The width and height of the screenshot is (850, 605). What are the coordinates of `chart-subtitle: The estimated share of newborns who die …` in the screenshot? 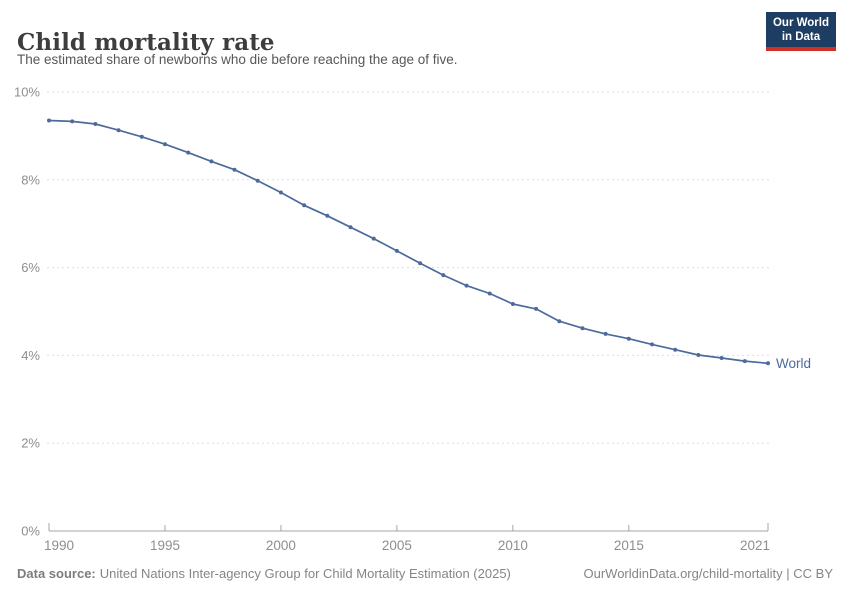 It's located at (237, 59).